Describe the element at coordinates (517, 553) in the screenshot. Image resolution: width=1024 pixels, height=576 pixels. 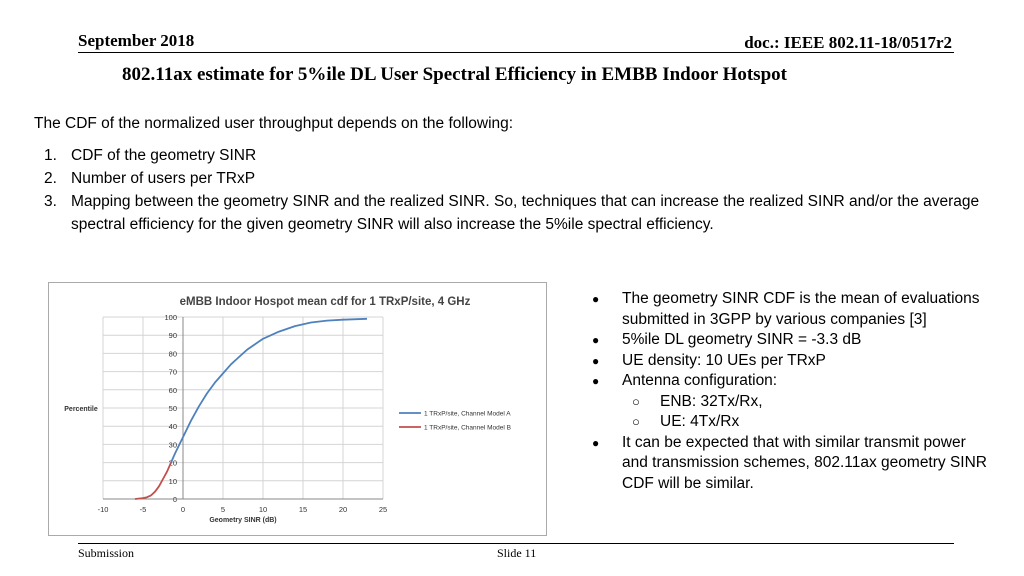
I see `footer-slide-number: Slide 11` at that location.